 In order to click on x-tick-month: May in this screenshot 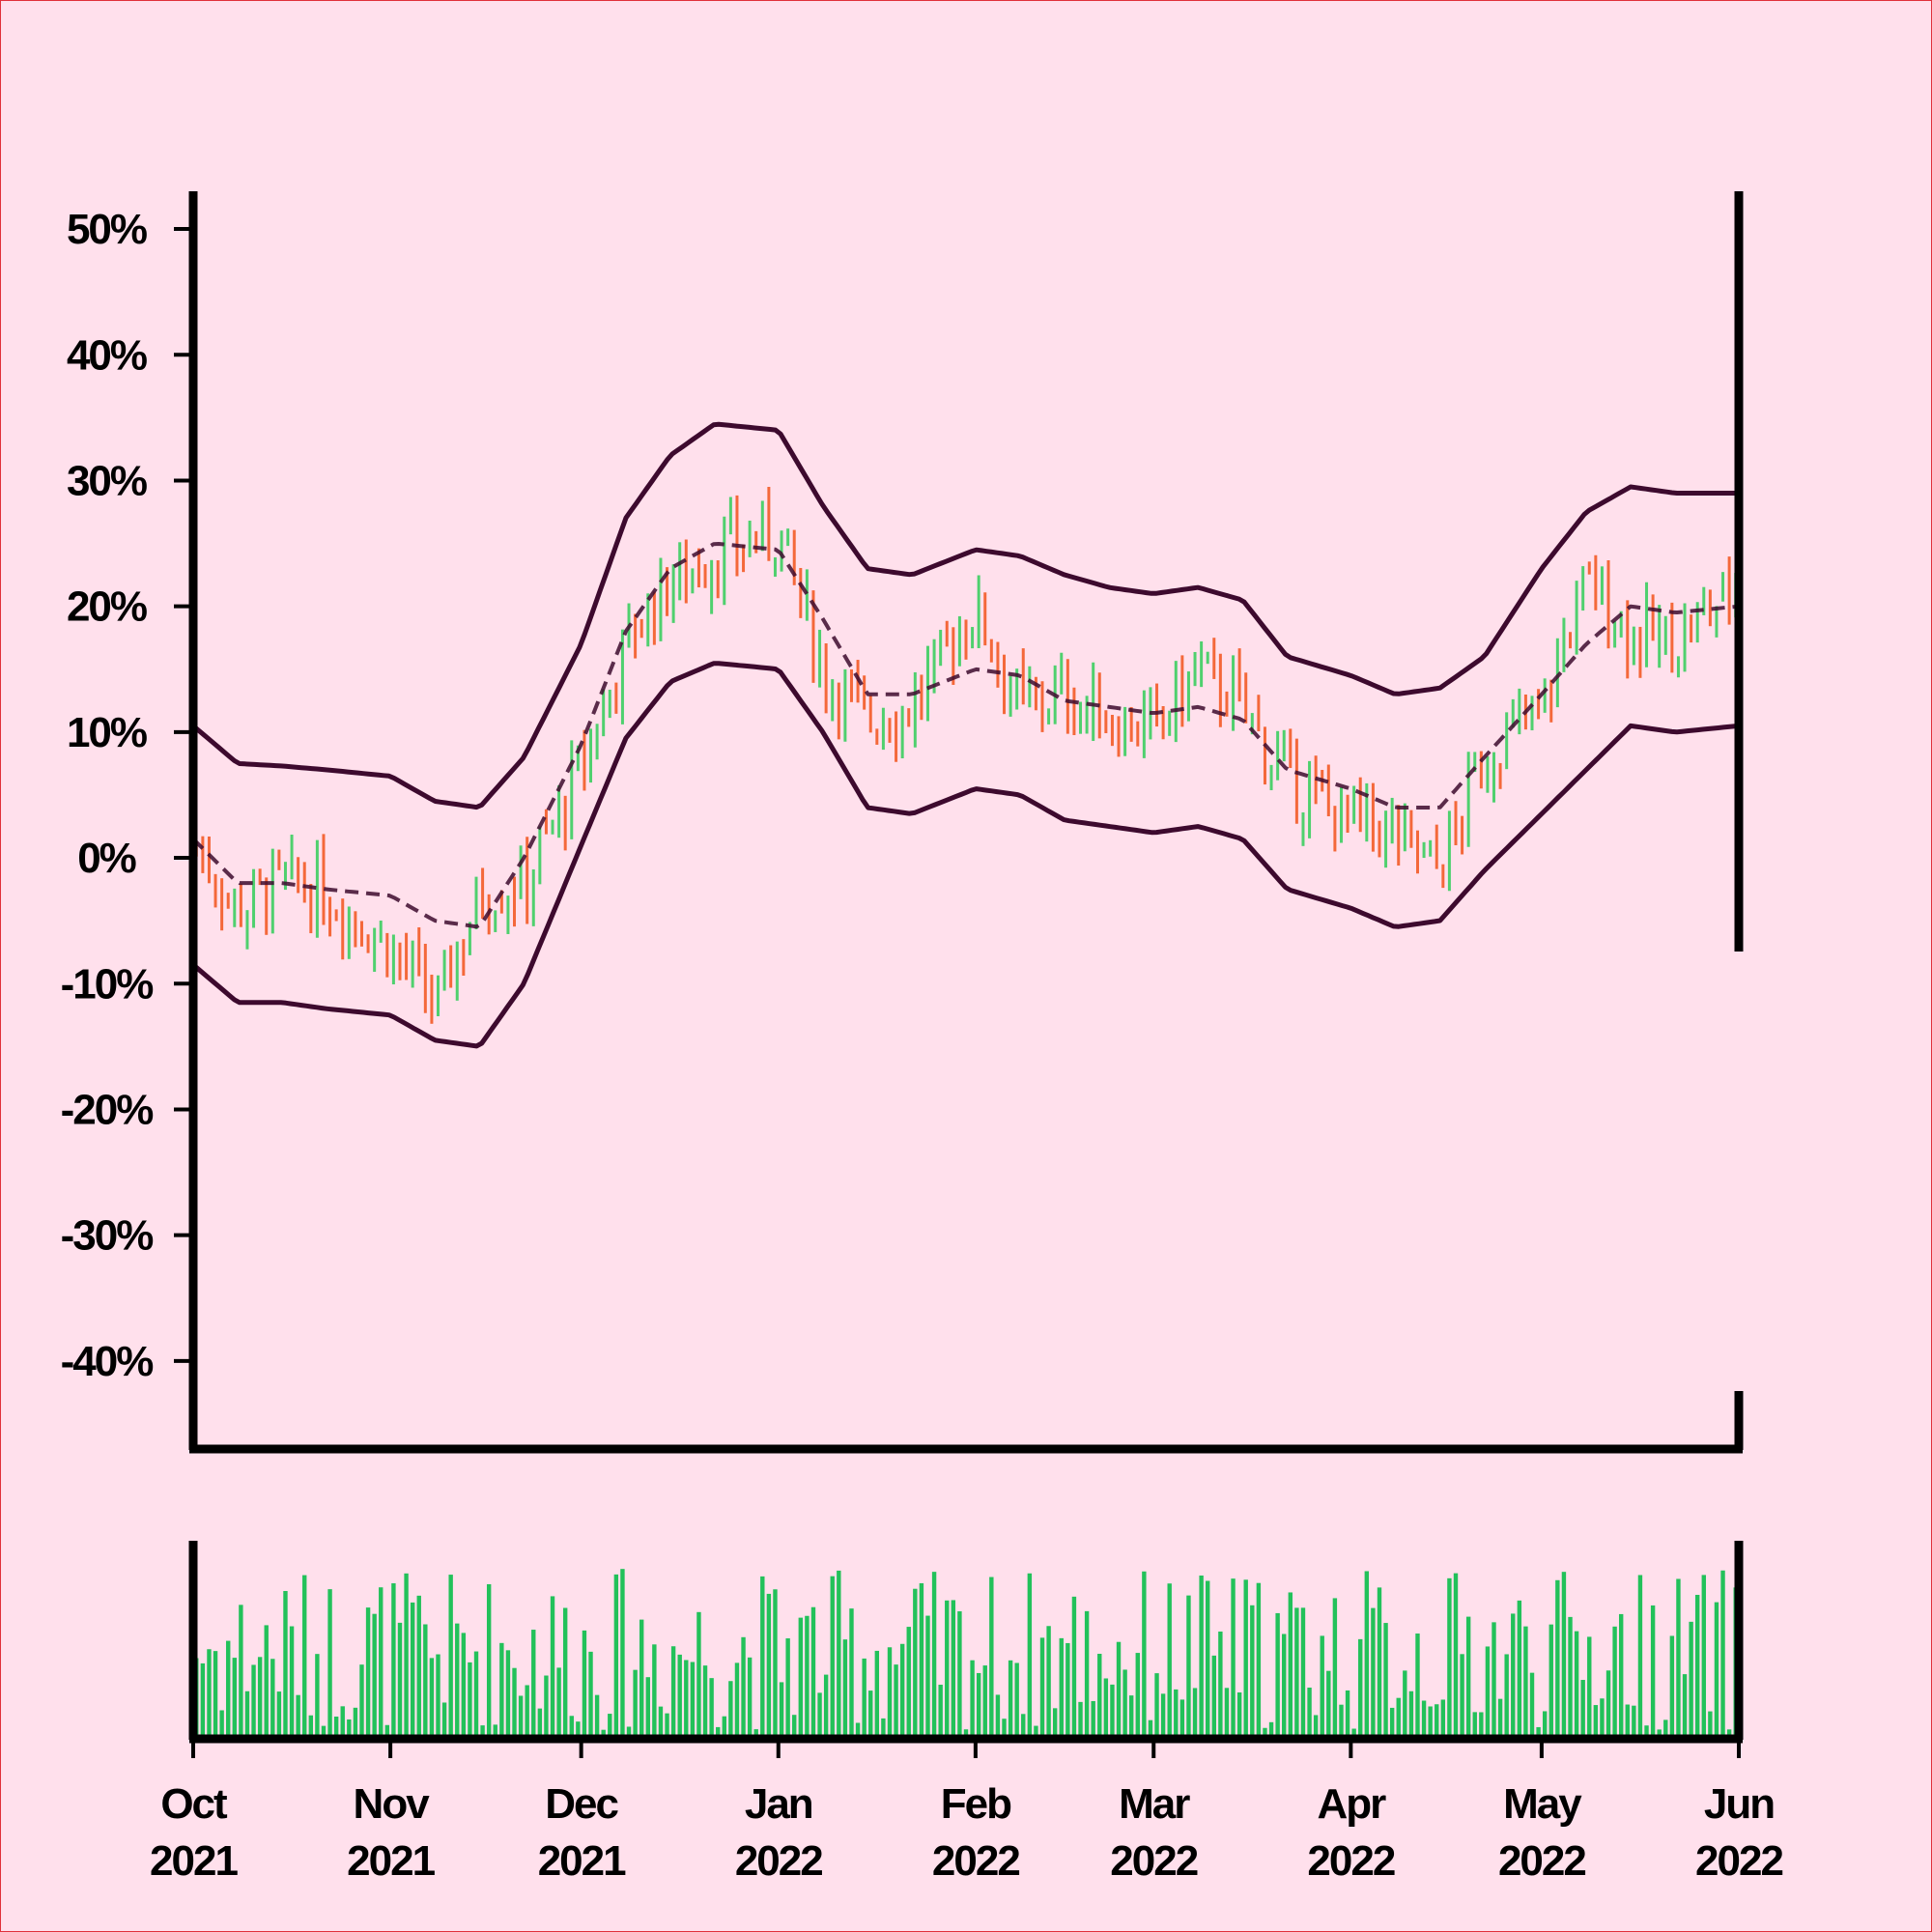, I will do `click(1542, 1804)`.